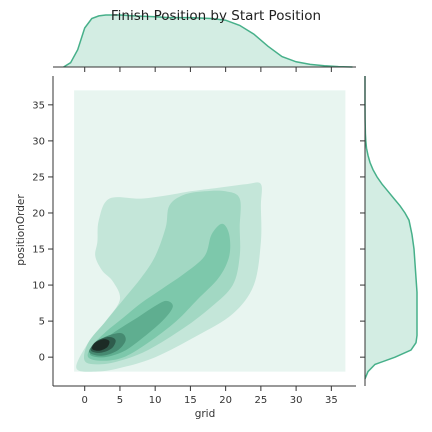 This screenshot has width=432, height=432. I want to click on y-tick-label: 15, so click(38, 250).